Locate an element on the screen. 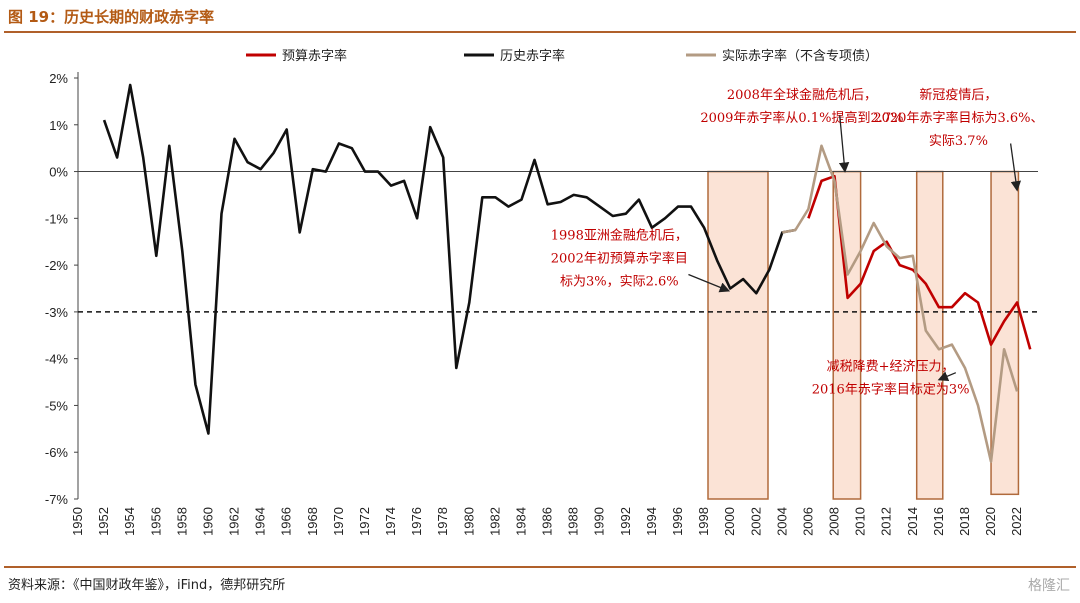  x-tick-label: 1976 is located at coordinates (416, 521).